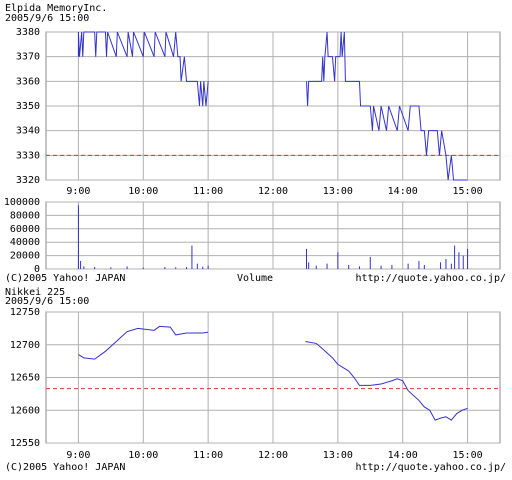 Image resolution: width=512 pixels, height=480 pixels. What do you see at coordinates (35, 292) in the screenshot?
I see `chart-title: Nikkei 225` at bounding box center [35, 292].